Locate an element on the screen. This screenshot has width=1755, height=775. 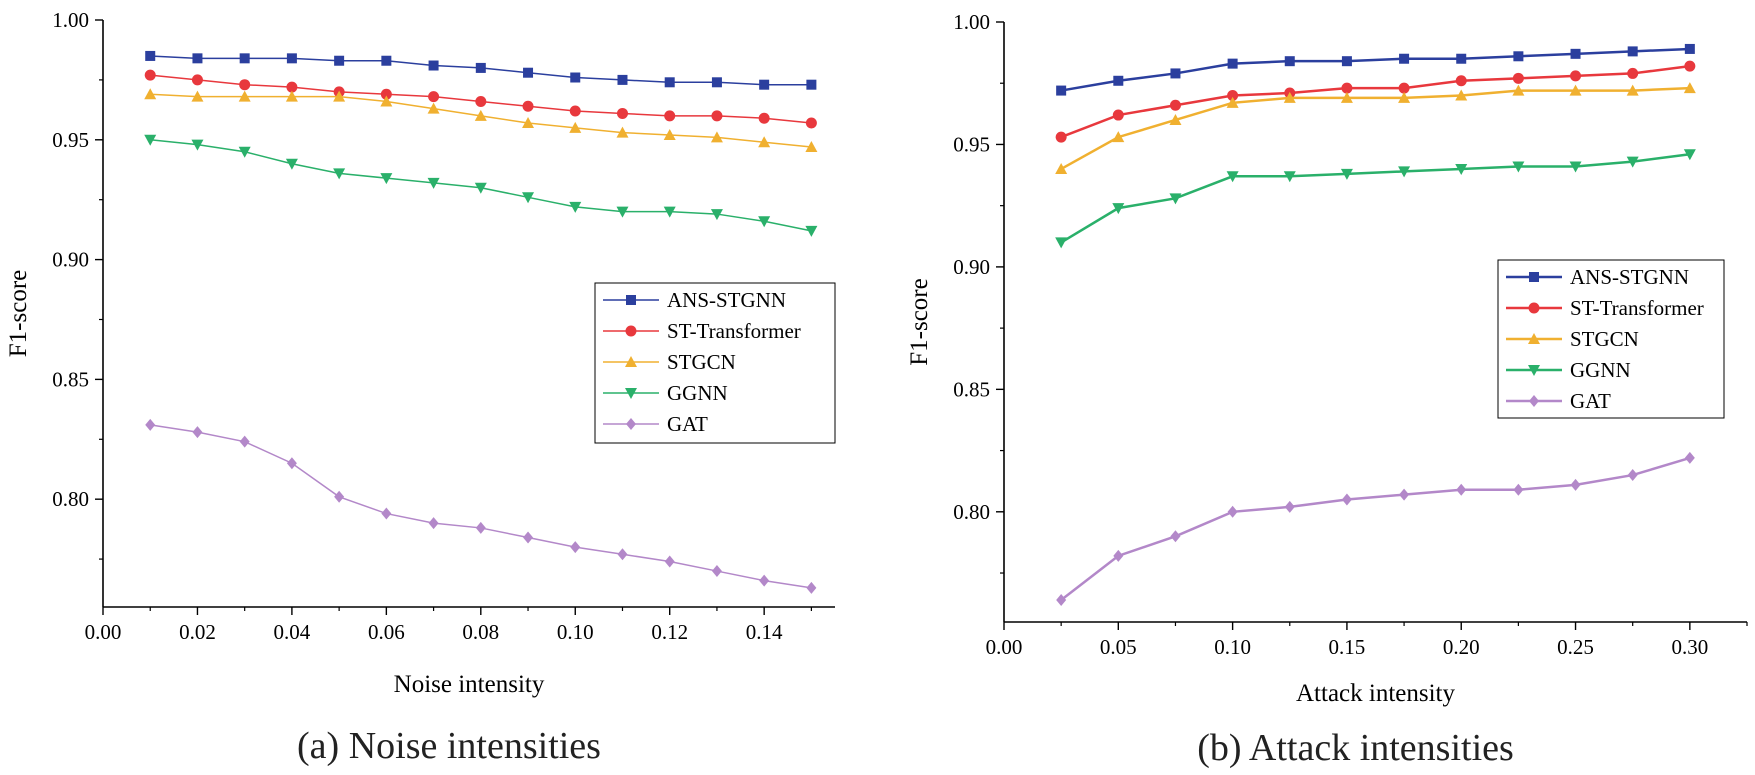
noise-y-tick-label: 0.85 is located at coordinates (70, 379).